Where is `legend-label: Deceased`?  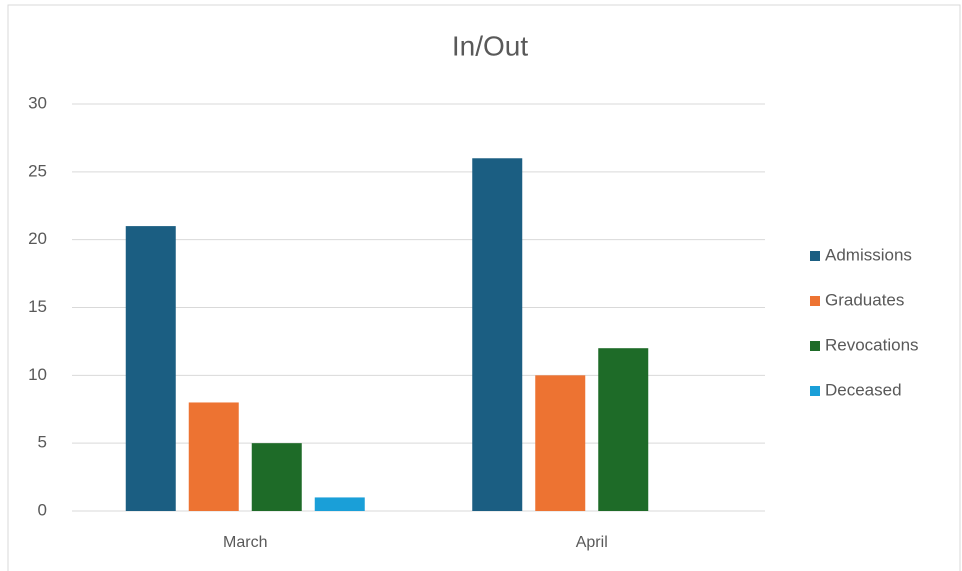
legend-label: Deceased is located at coordinates (863, 389).